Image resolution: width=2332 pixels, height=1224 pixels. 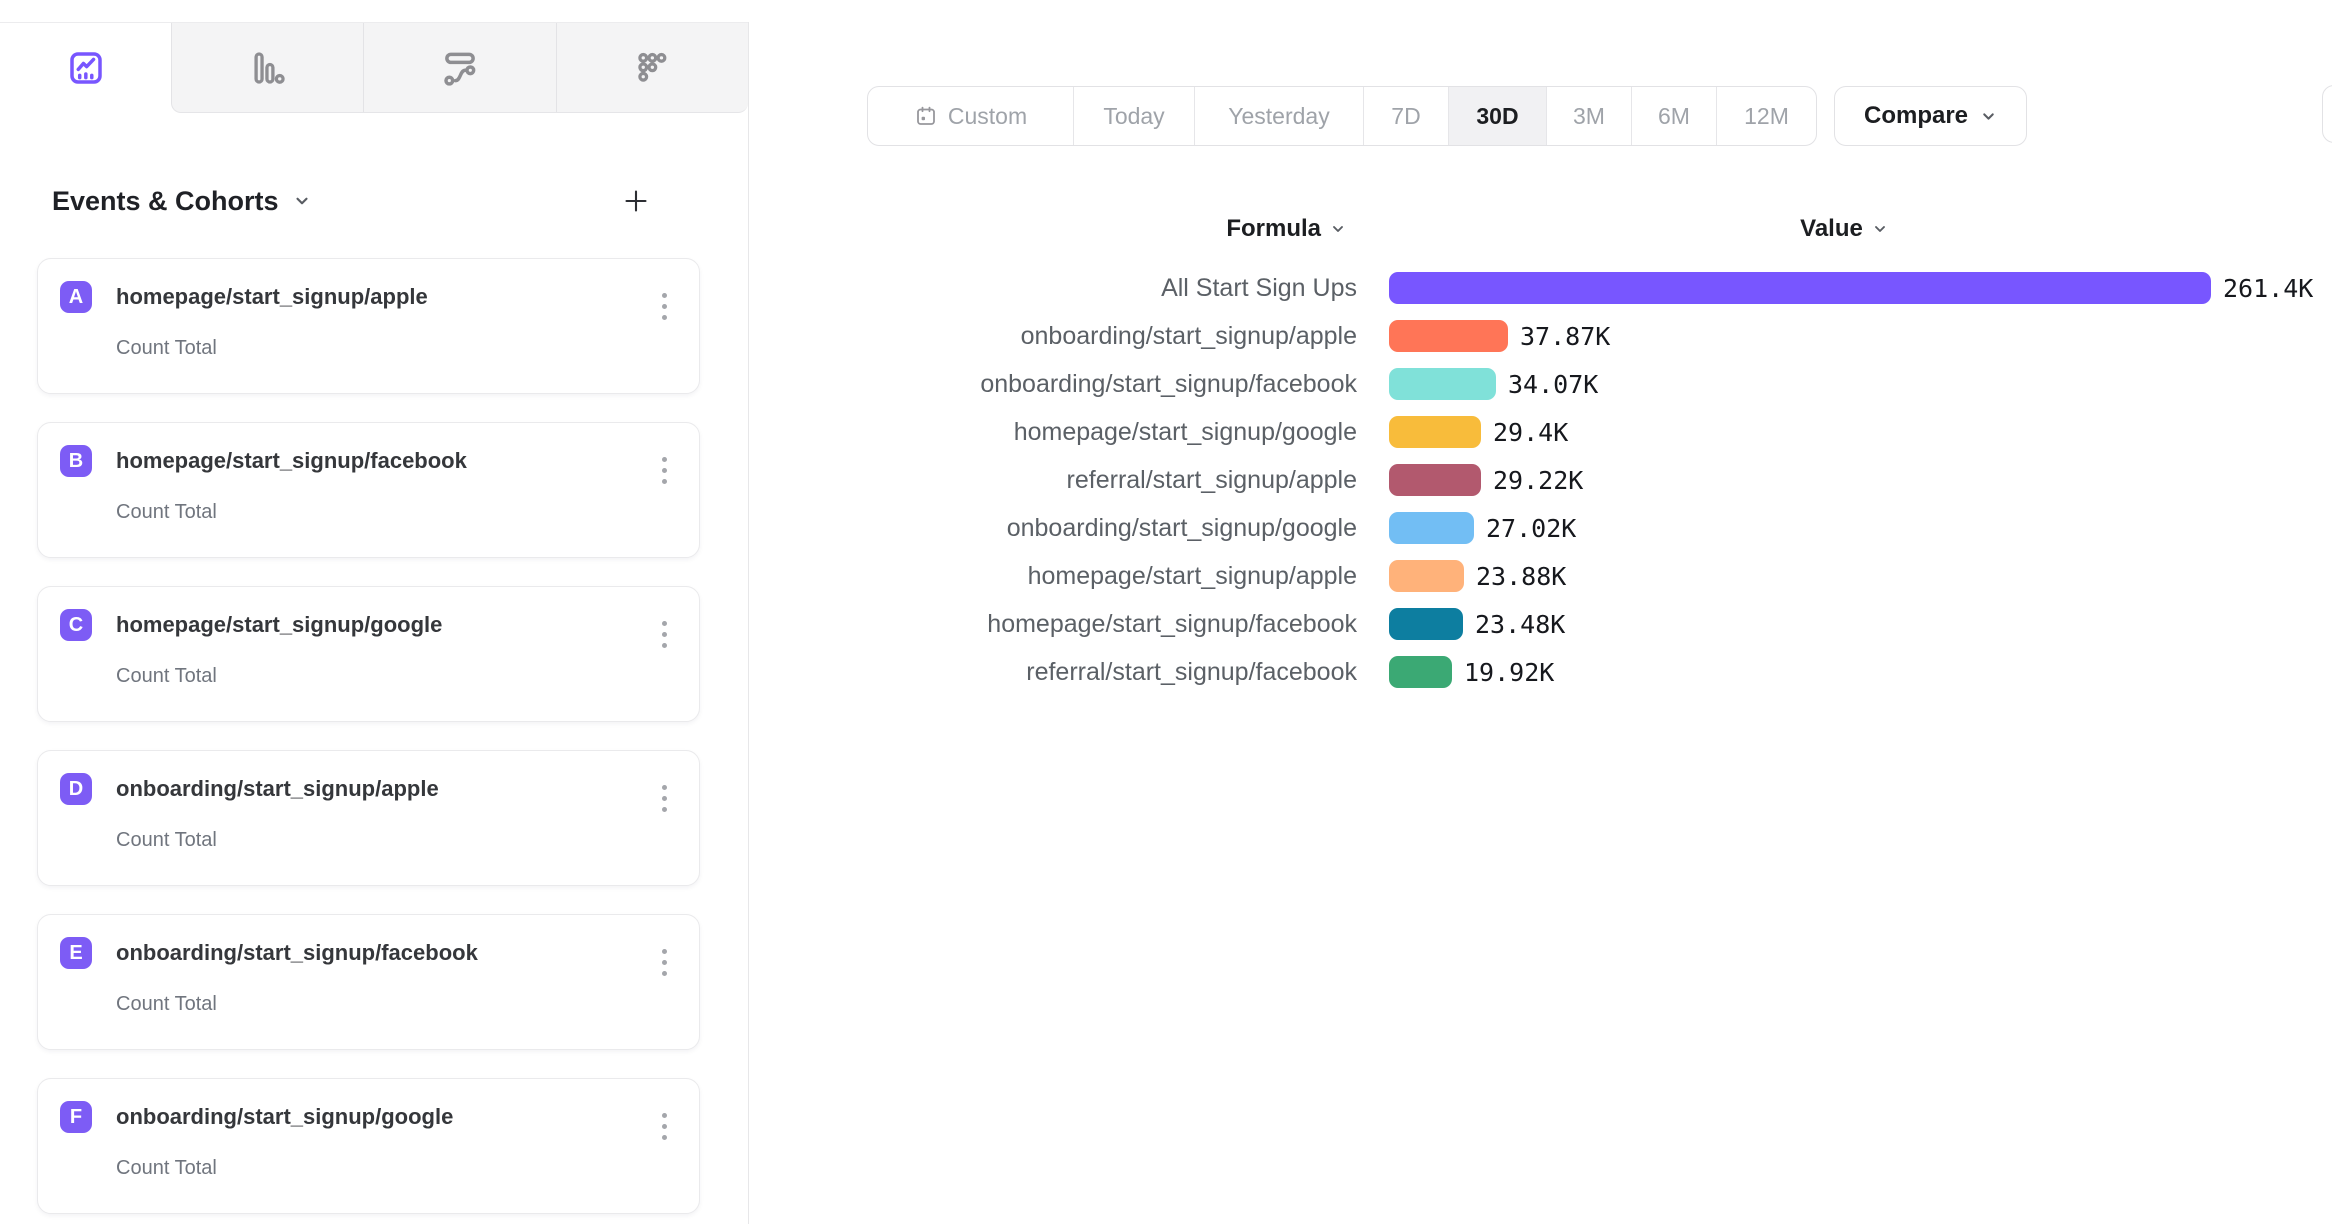 I want to click on date-range-label: Yesterday, so click(x=1279, y=115).